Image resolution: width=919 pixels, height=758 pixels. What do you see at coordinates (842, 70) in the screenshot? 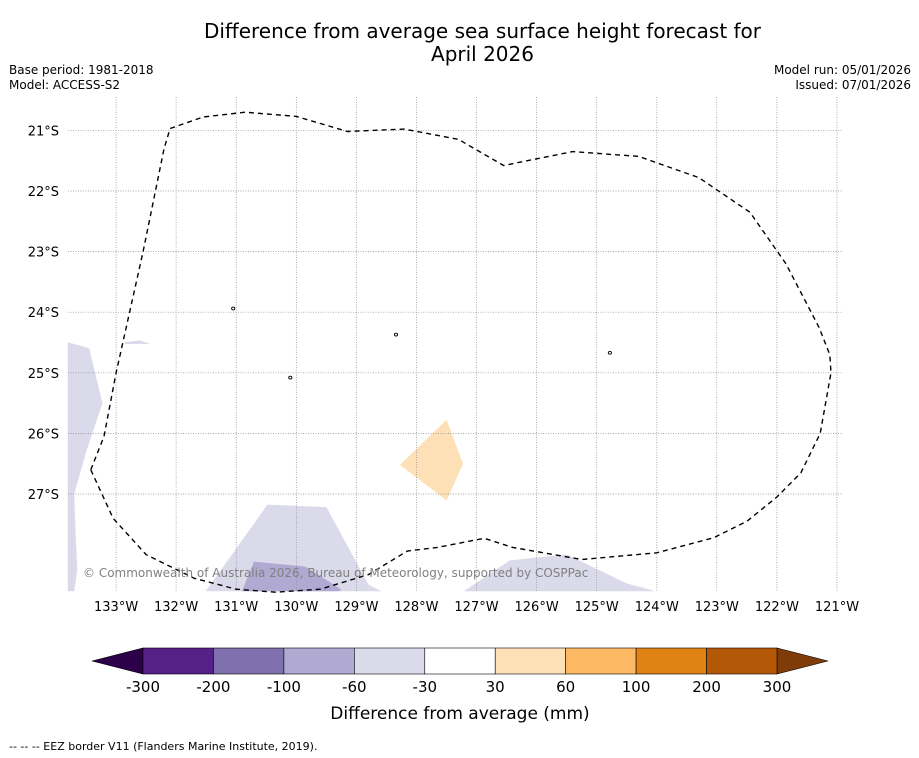
I see `model-run-date: Model run: 05/01/2026` at bounding box center [842, 70].